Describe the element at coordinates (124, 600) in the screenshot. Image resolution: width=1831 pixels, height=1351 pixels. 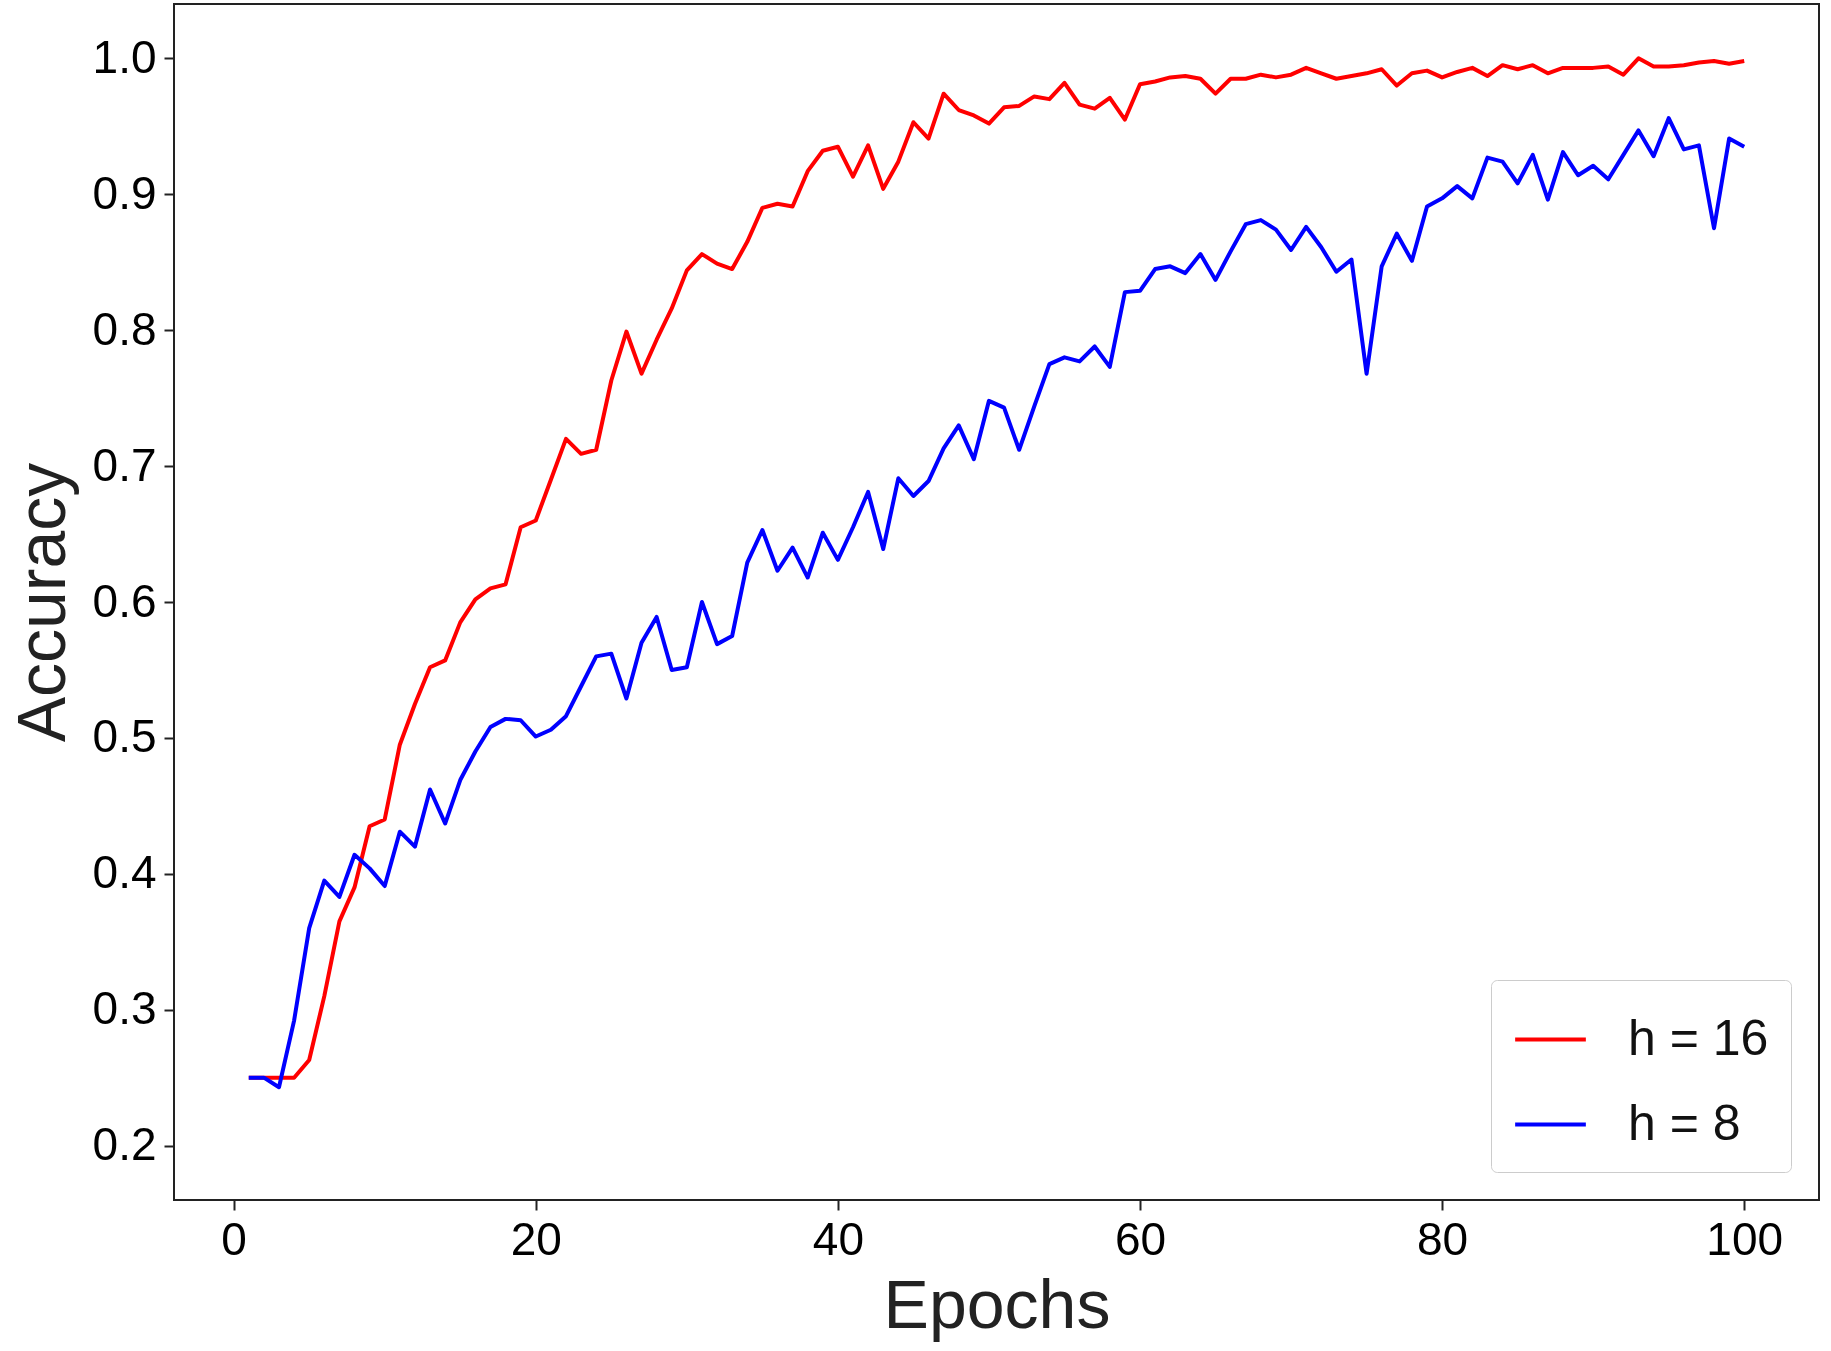
I see `y-tick-label: 0.6` at that location.